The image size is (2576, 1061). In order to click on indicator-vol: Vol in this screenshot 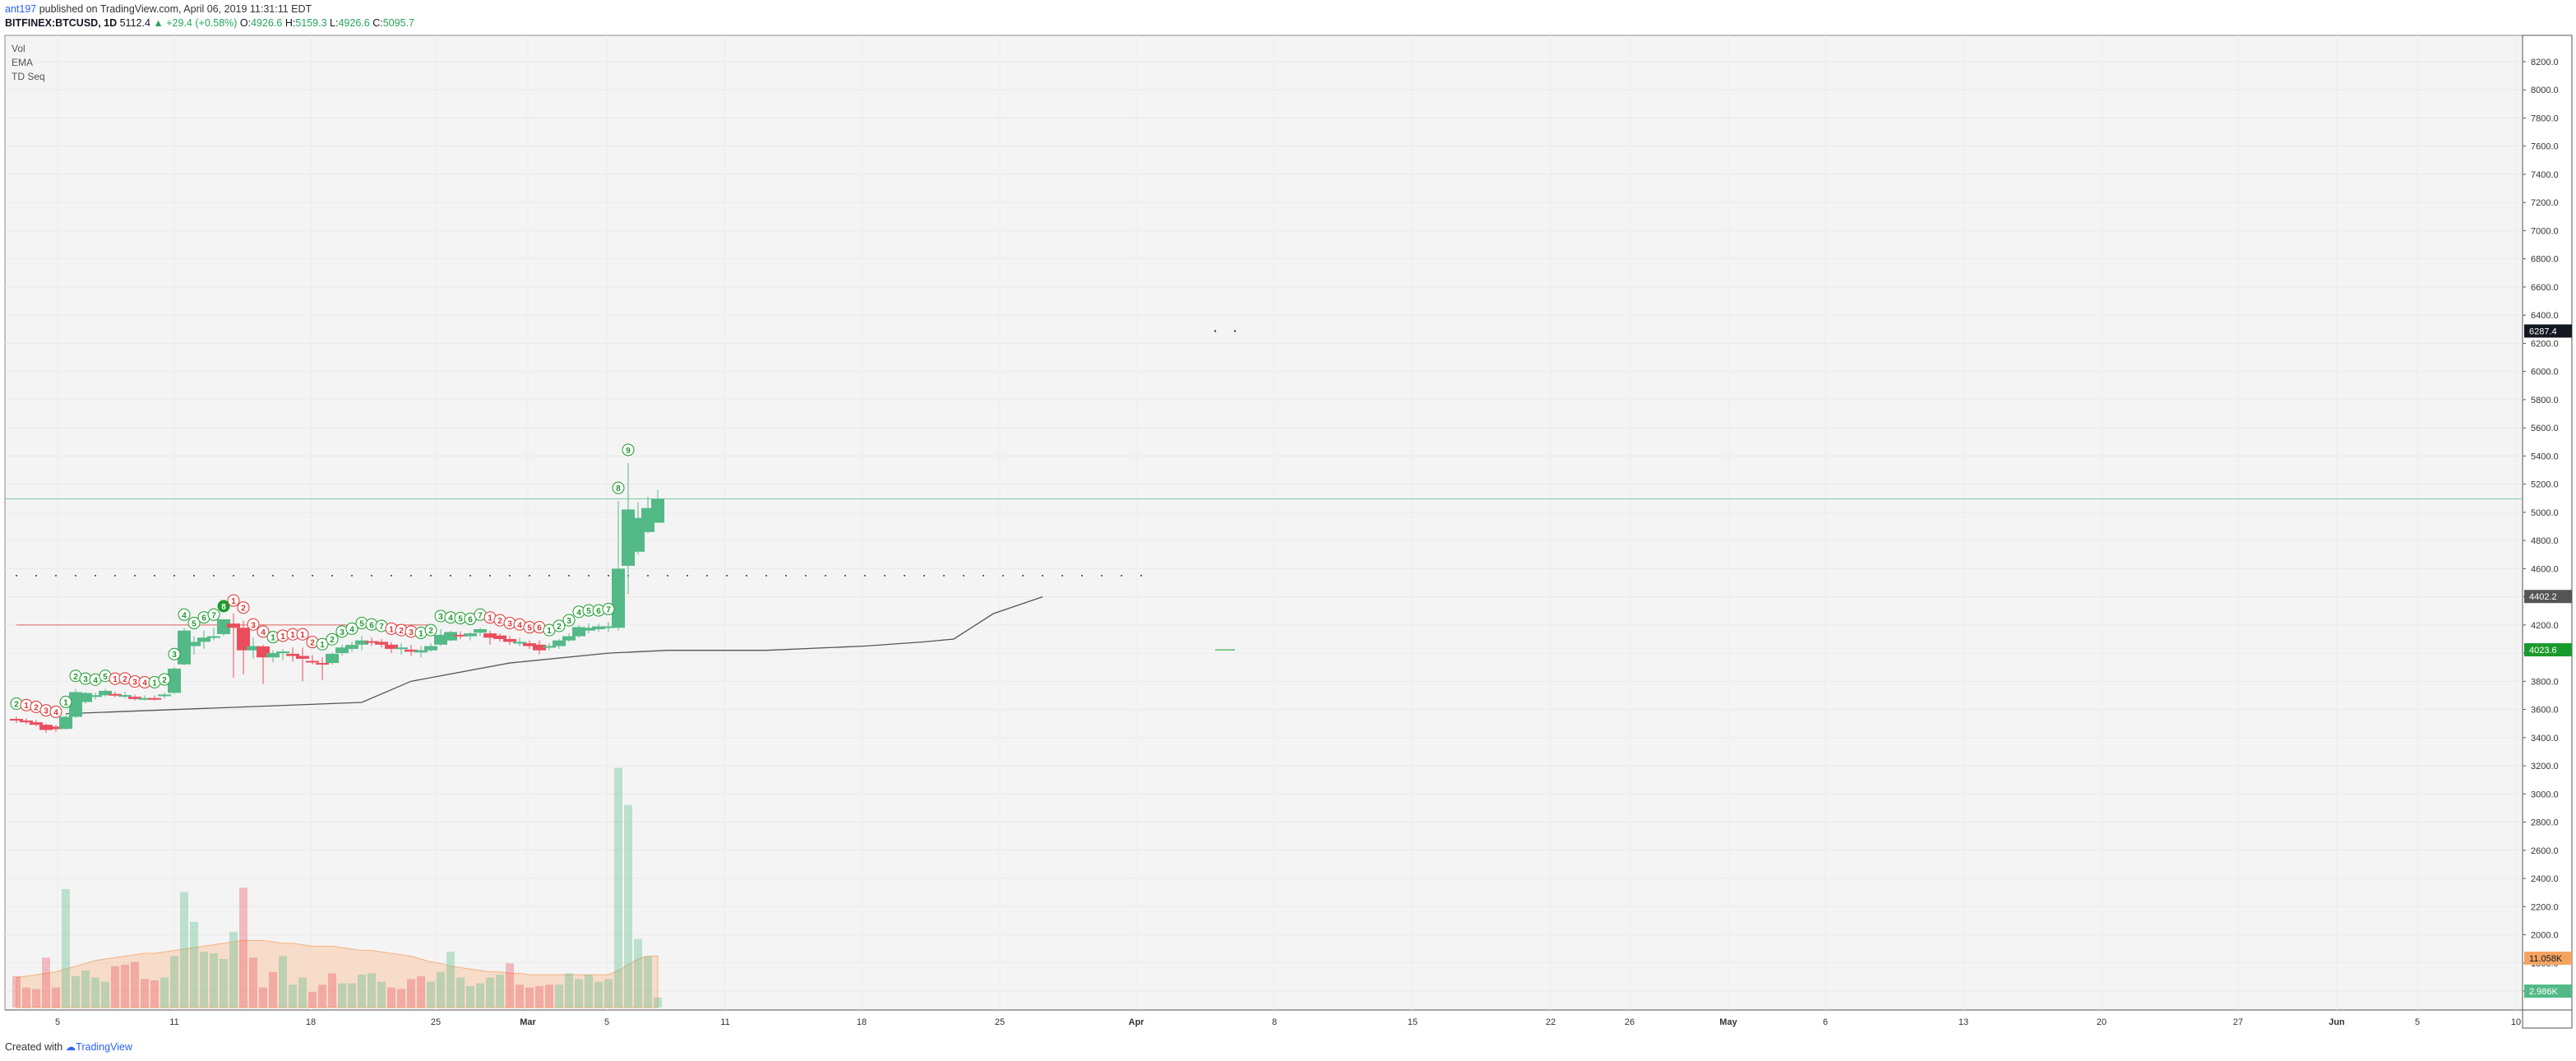, I will do `click(18, 48)`.